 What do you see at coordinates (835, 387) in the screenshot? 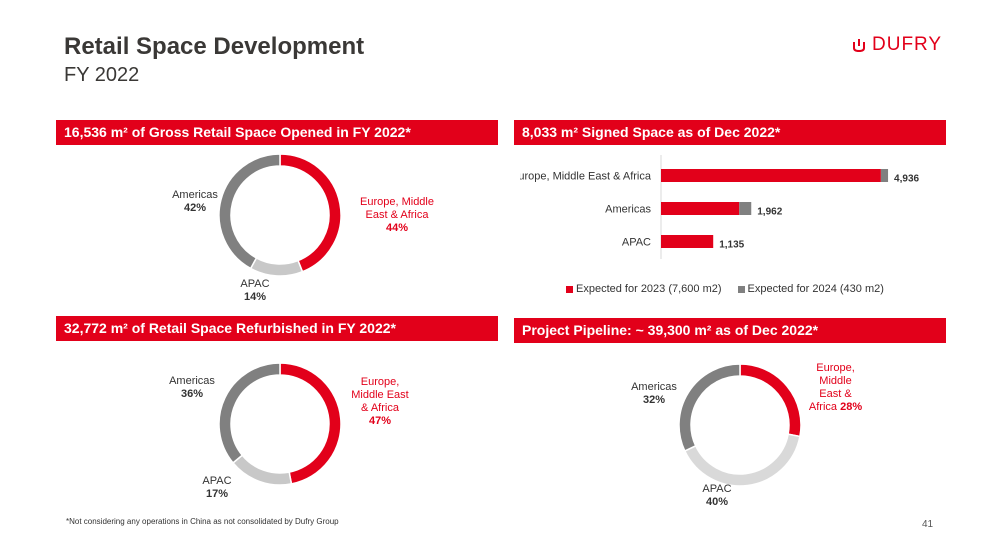
I see `pipeline-label-emea: Europe, Middle East & Africa 28%` at bounding box center [835, 387].